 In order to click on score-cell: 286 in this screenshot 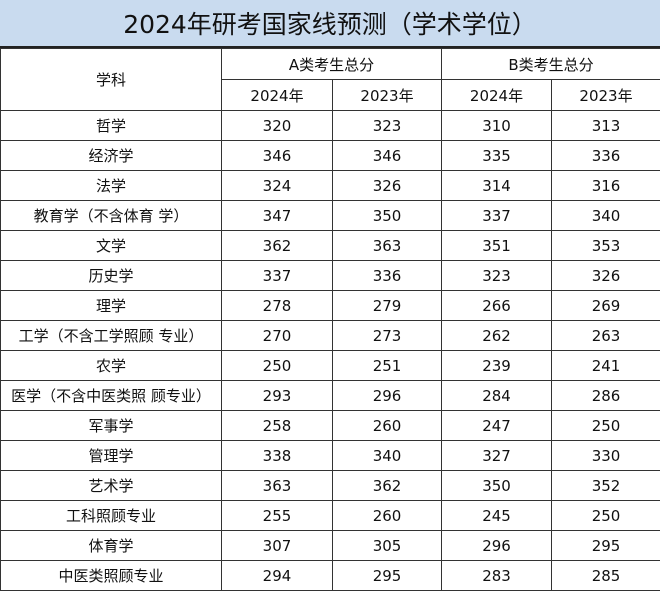, I will do `click(606, 396)`.